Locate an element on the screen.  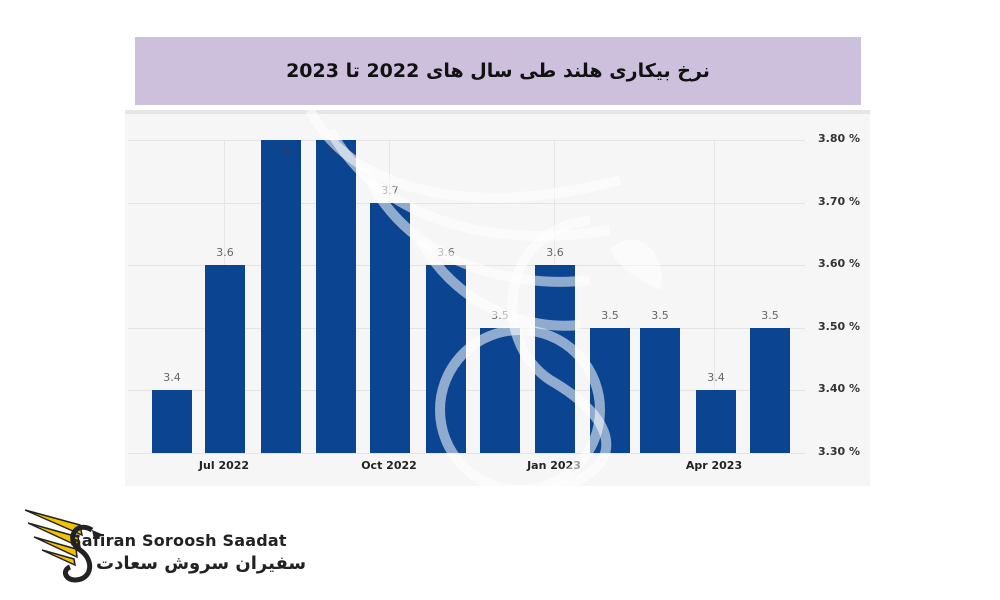
chart-title: نرخ بیکاری هلند طی سال های 2022 تا 2023 is located at coordinates (498, 71).